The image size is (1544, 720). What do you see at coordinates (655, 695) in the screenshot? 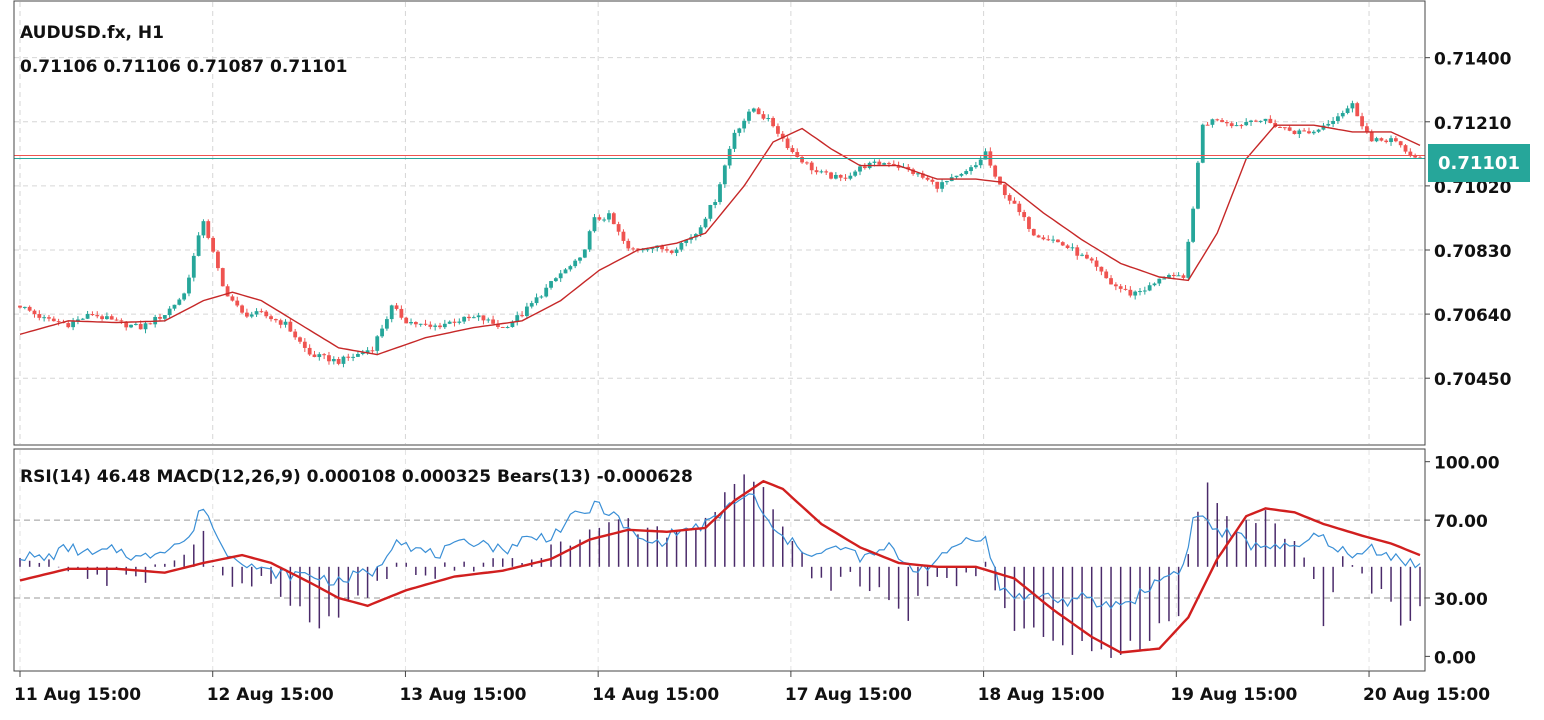
I see `time-tick-label: 14 Aug 15:00` at bounding box center [655, 695].